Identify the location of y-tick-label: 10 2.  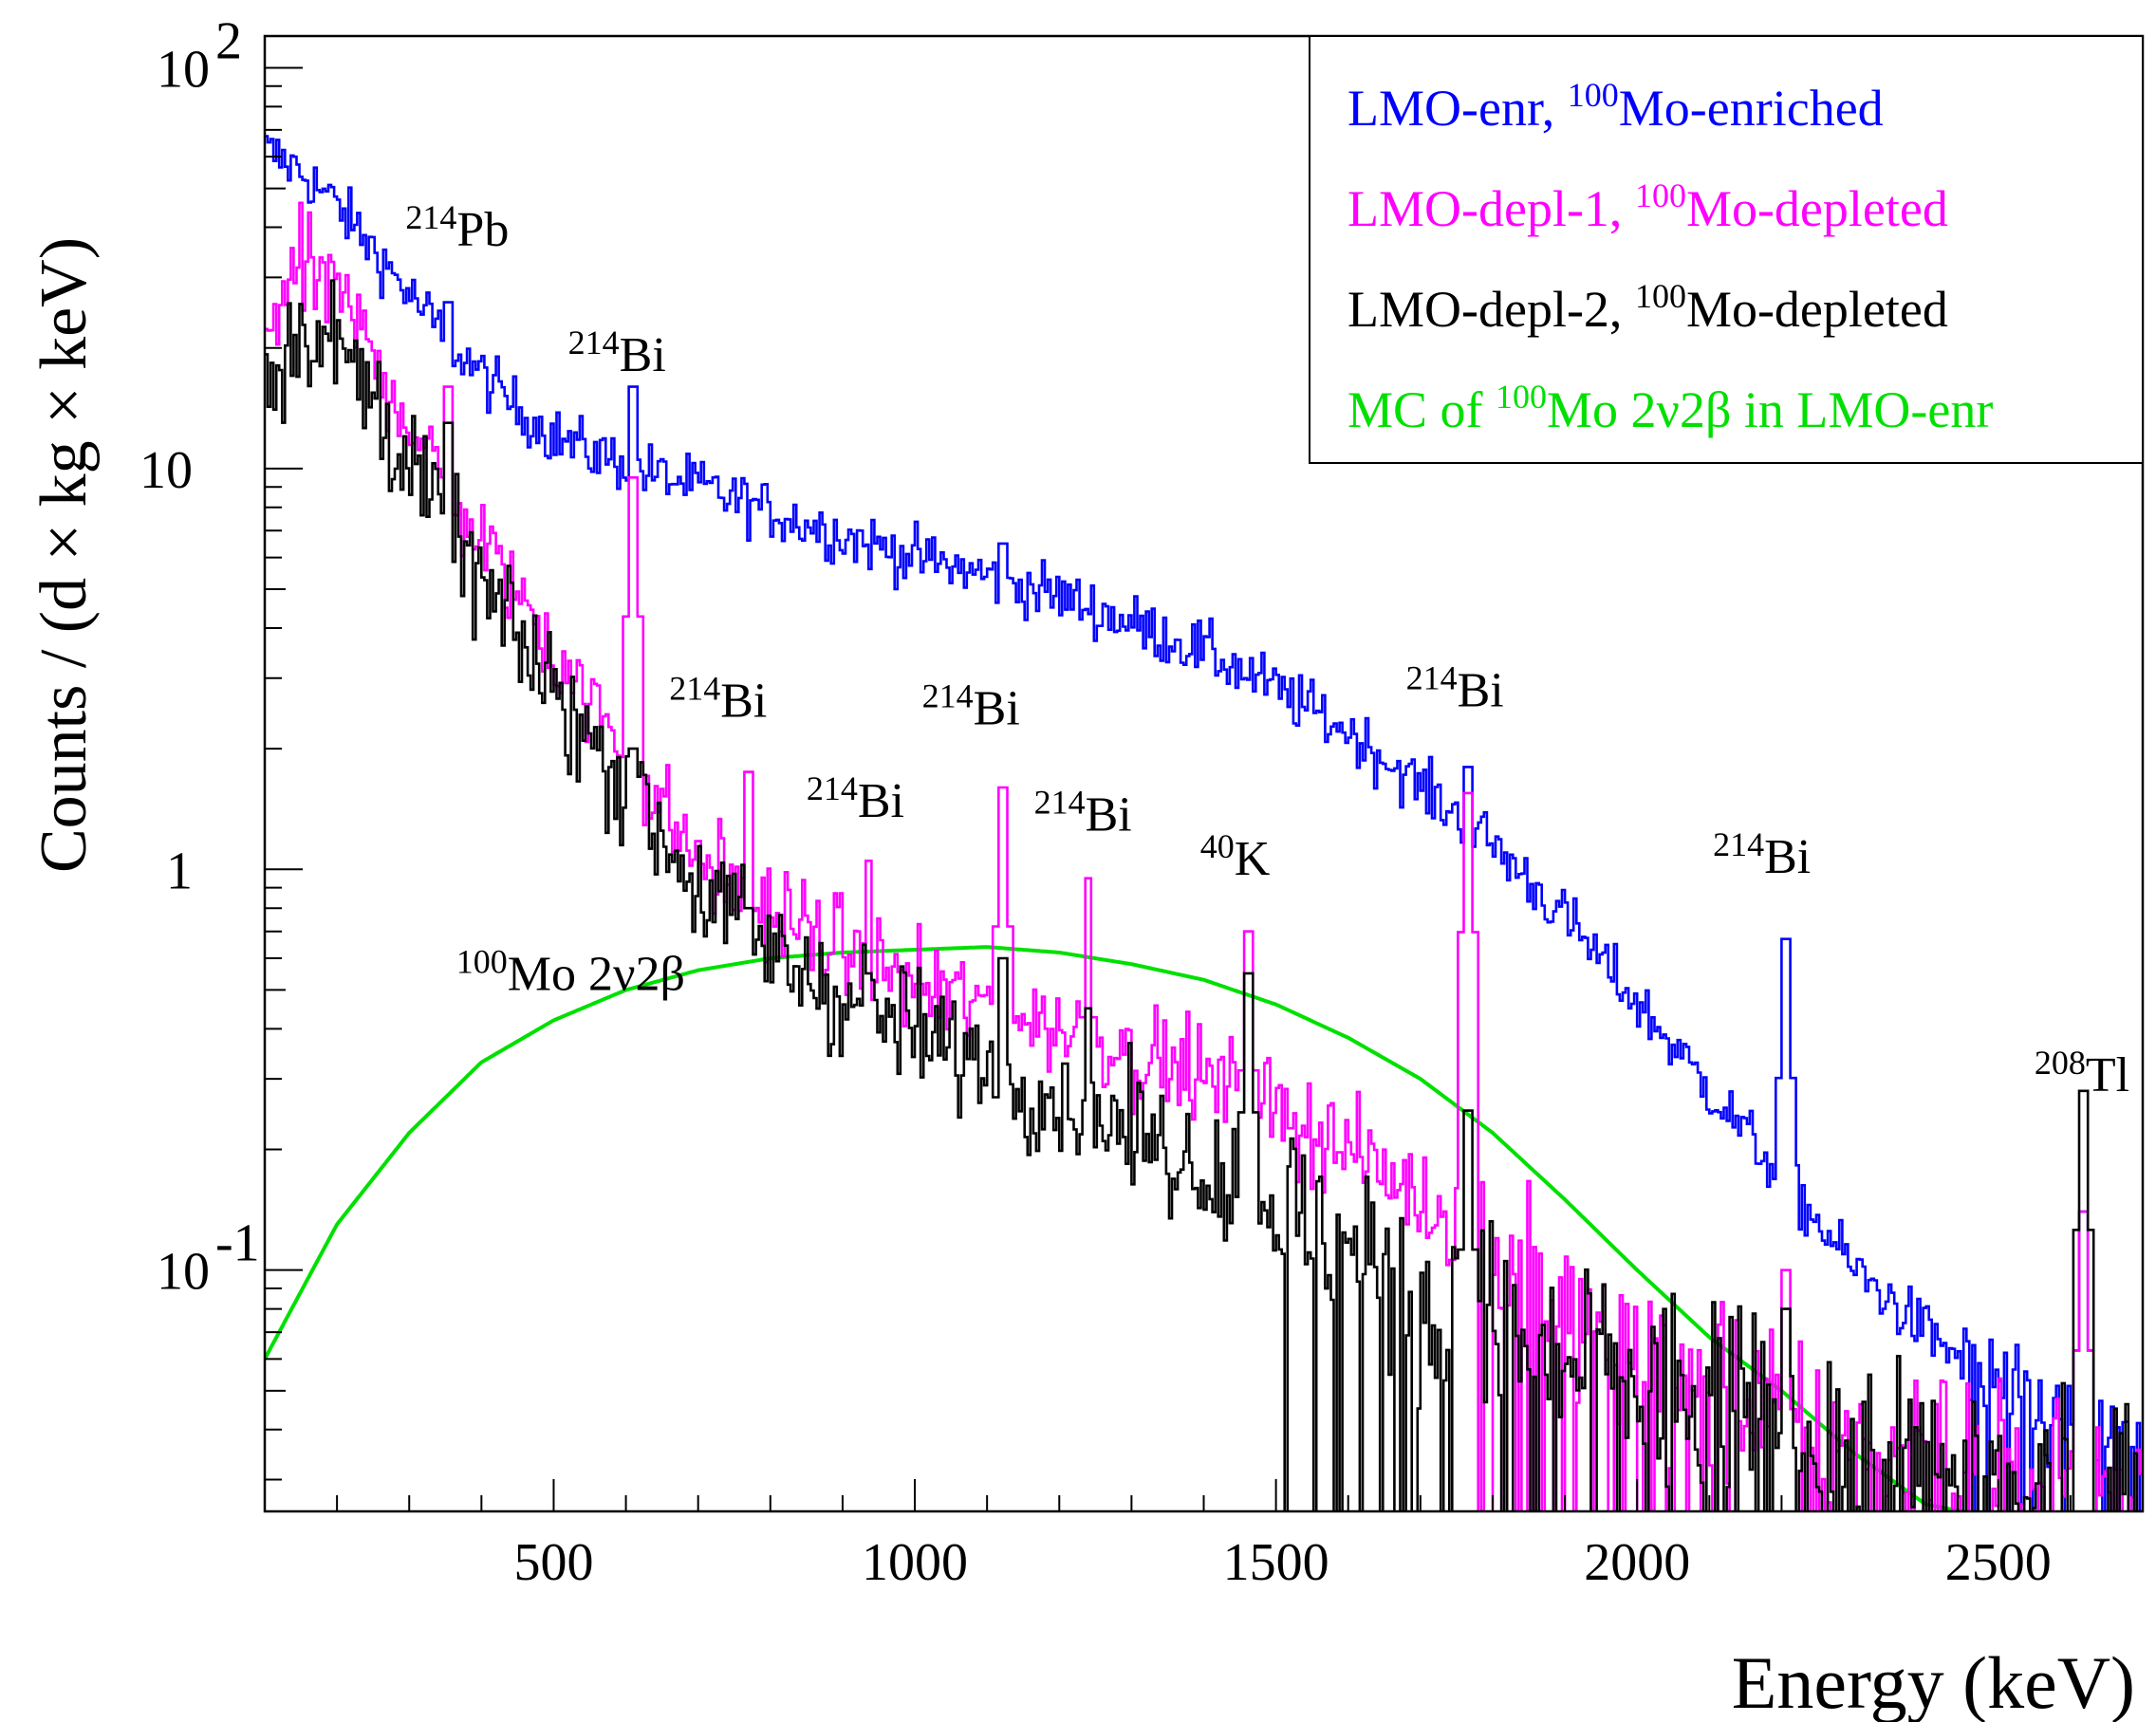
(199, 55).